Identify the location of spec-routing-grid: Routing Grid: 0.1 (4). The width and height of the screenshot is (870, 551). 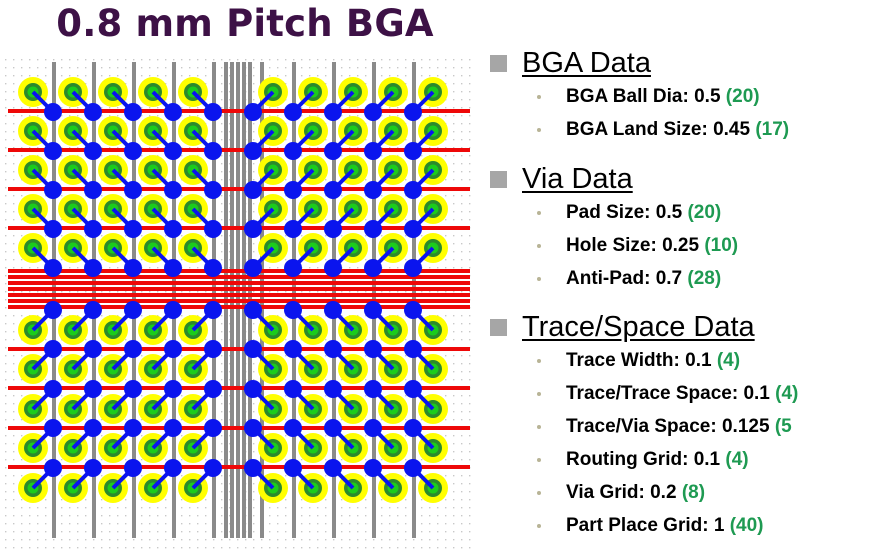
(644, 459).